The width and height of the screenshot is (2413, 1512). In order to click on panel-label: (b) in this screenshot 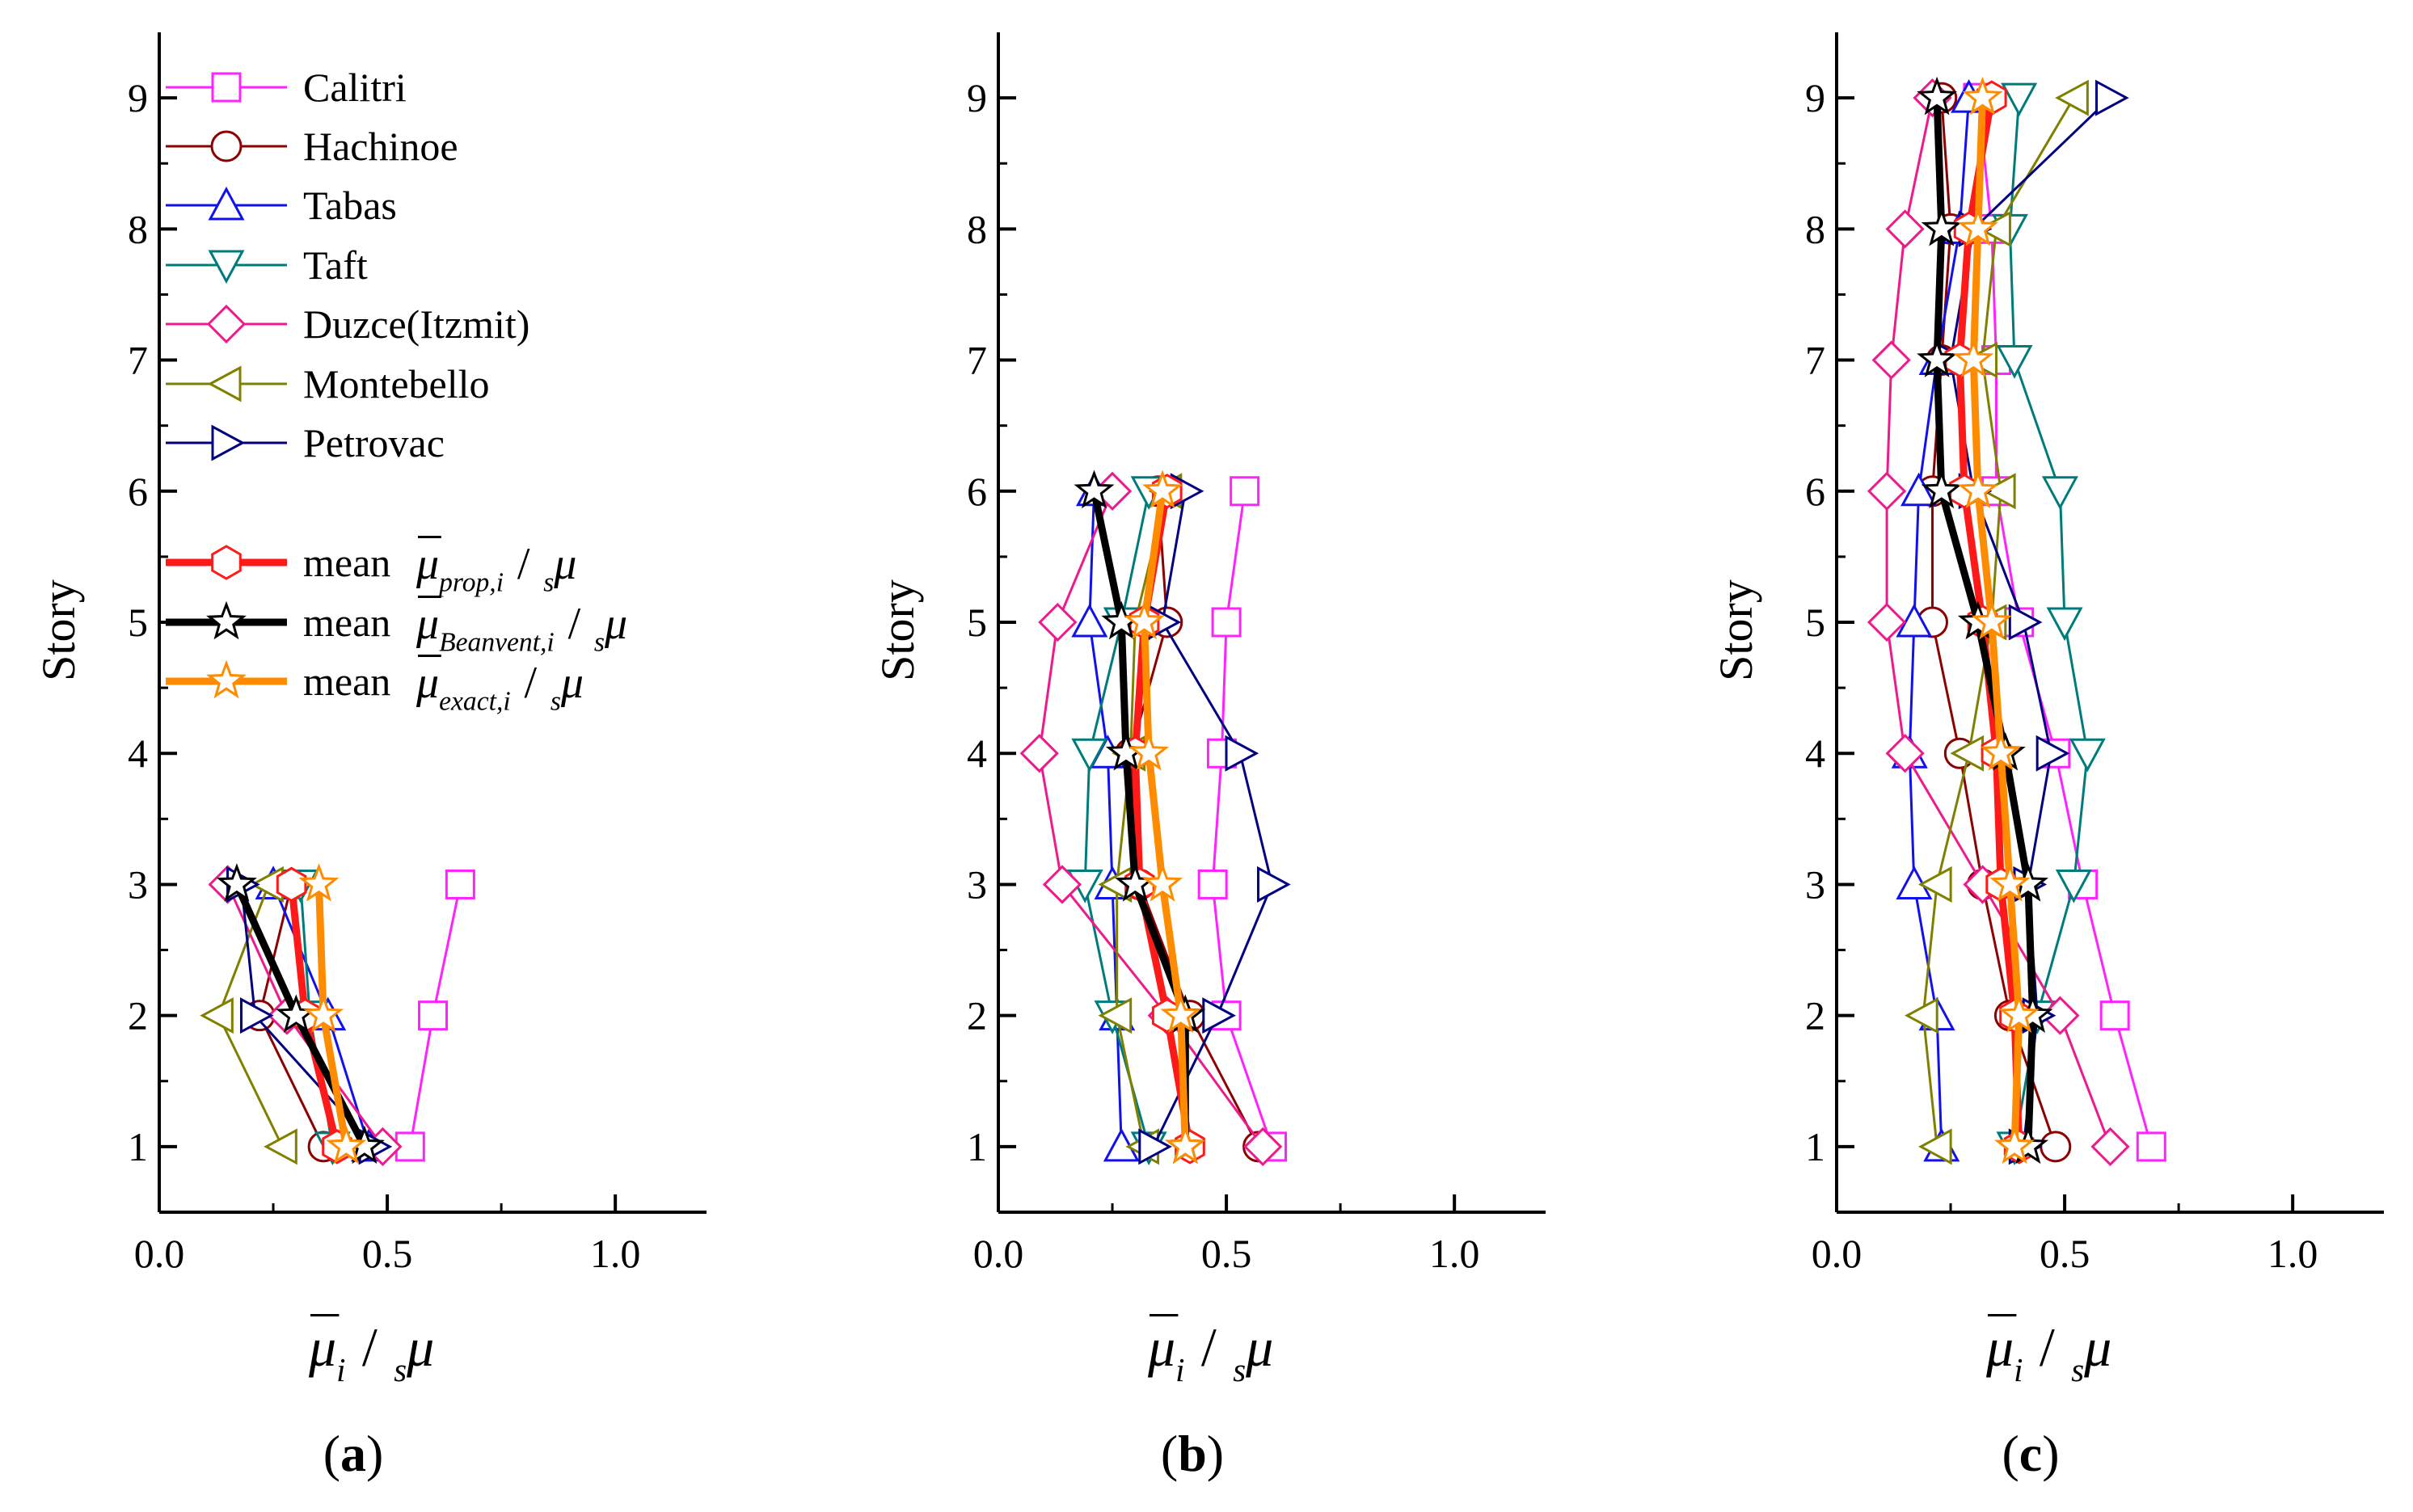, I will do `click(1192, 1453)`.